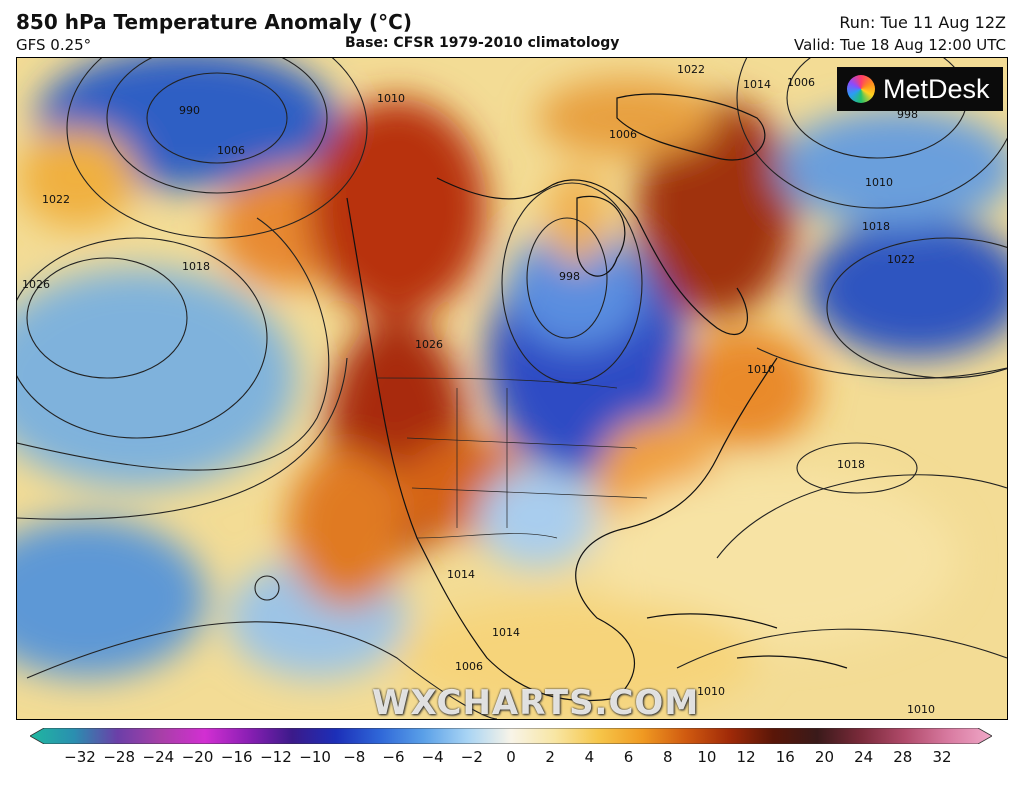 This screenshot has width=1024, height=785. I want to click on color-scale-tick-label: −10, so click(315, 757).